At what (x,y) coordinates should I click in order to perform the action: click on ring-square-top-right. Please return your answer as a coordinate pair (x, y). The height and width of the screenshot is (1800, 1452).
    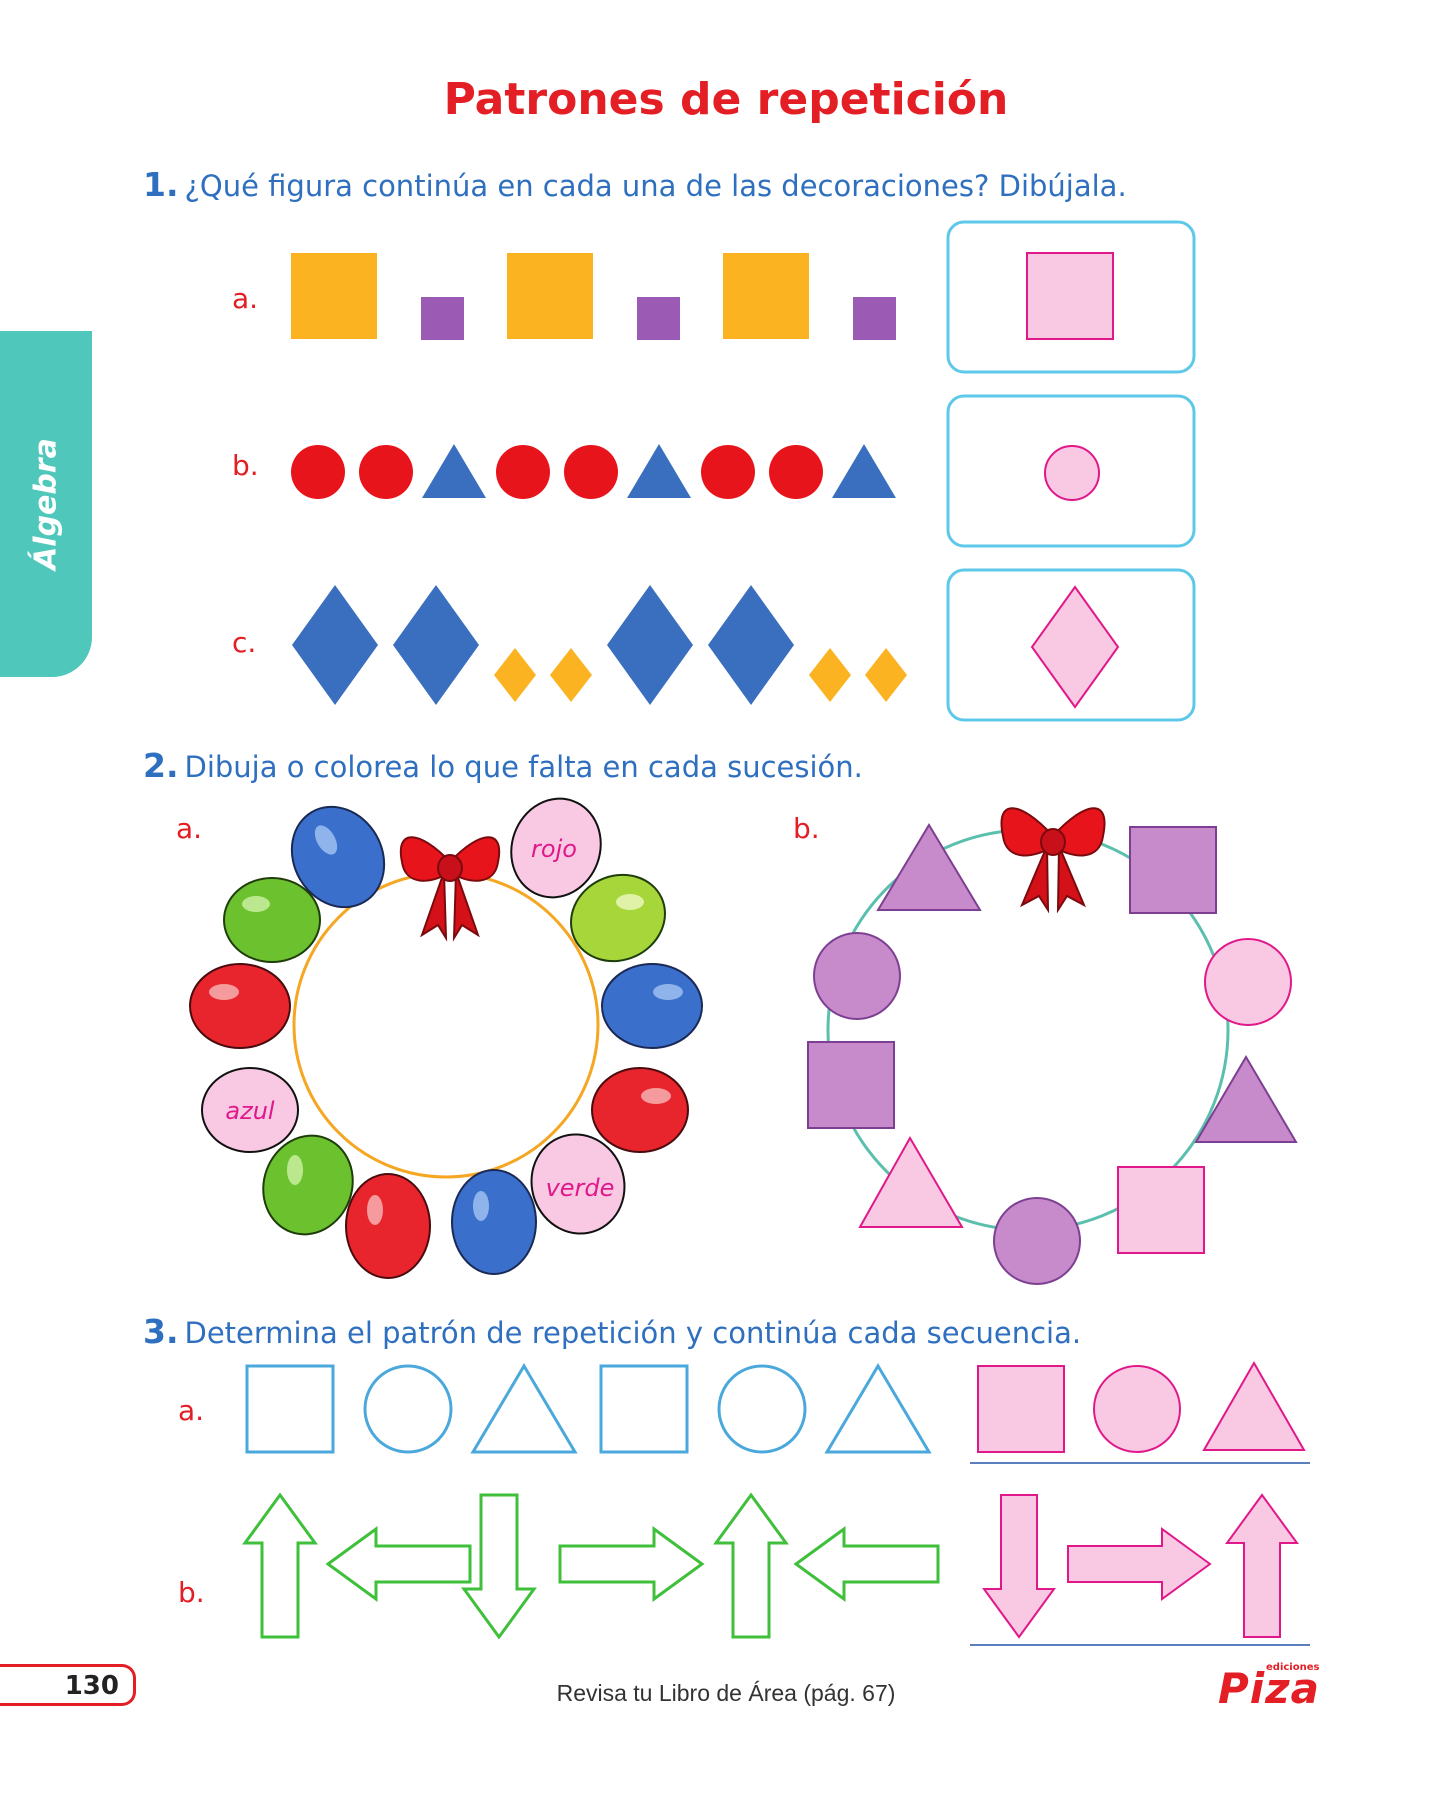
    Looking at the image, I should click on (1173, 870).